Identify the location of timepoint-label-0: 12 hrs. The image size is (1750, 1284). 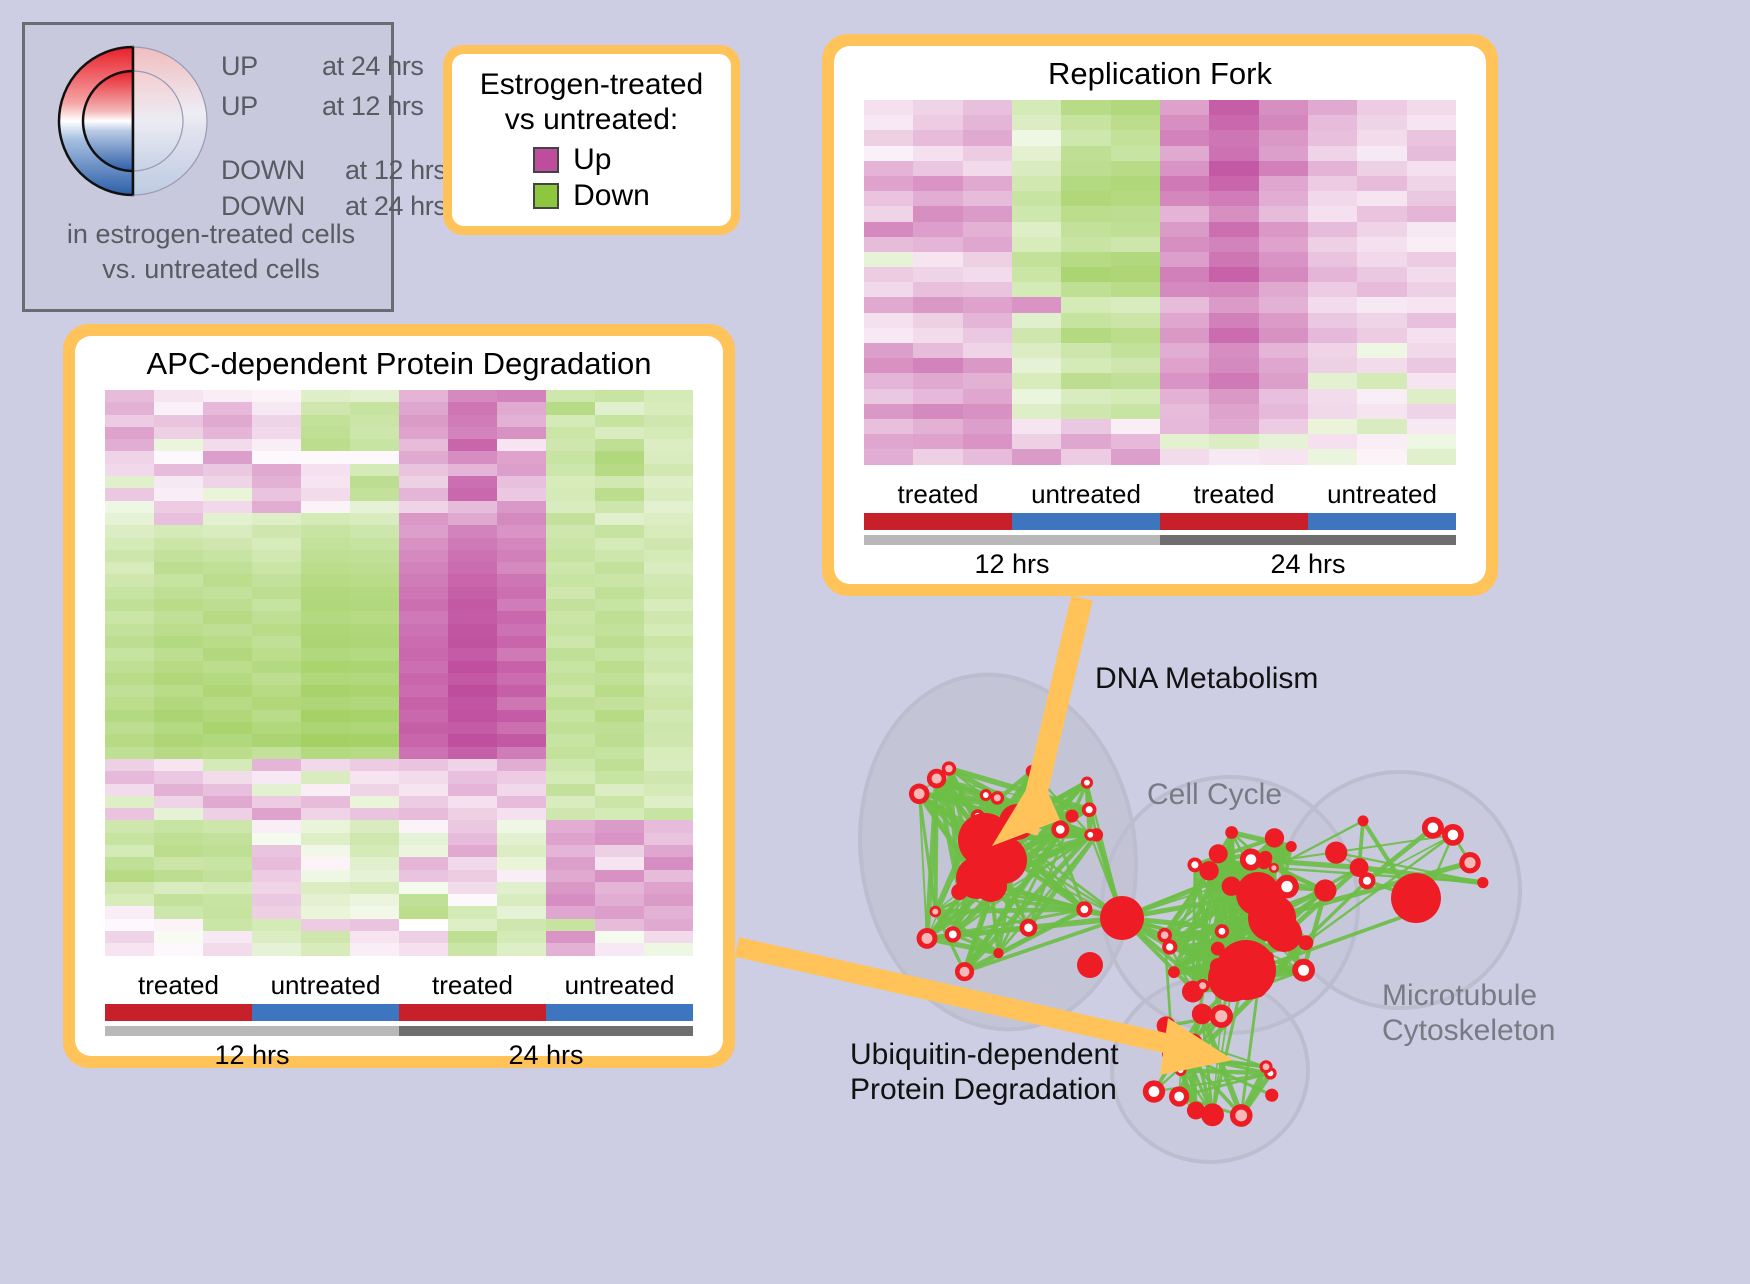
(1012, 562).